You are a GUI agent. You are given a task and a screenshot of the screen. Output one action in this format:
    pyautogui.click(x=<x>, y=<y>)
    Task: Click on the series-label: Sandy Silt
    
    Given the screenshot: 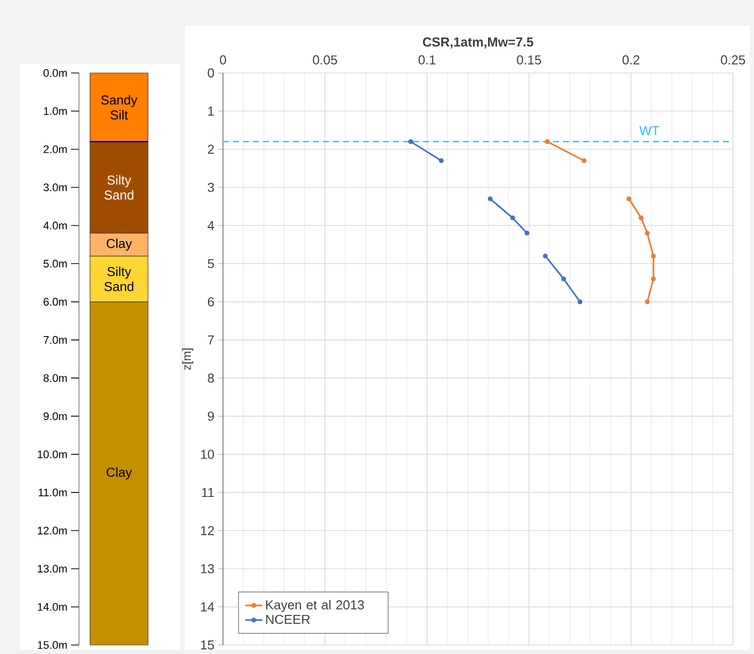 What is the action you would take?
    pyautogui.click(x=119, y=107)
    